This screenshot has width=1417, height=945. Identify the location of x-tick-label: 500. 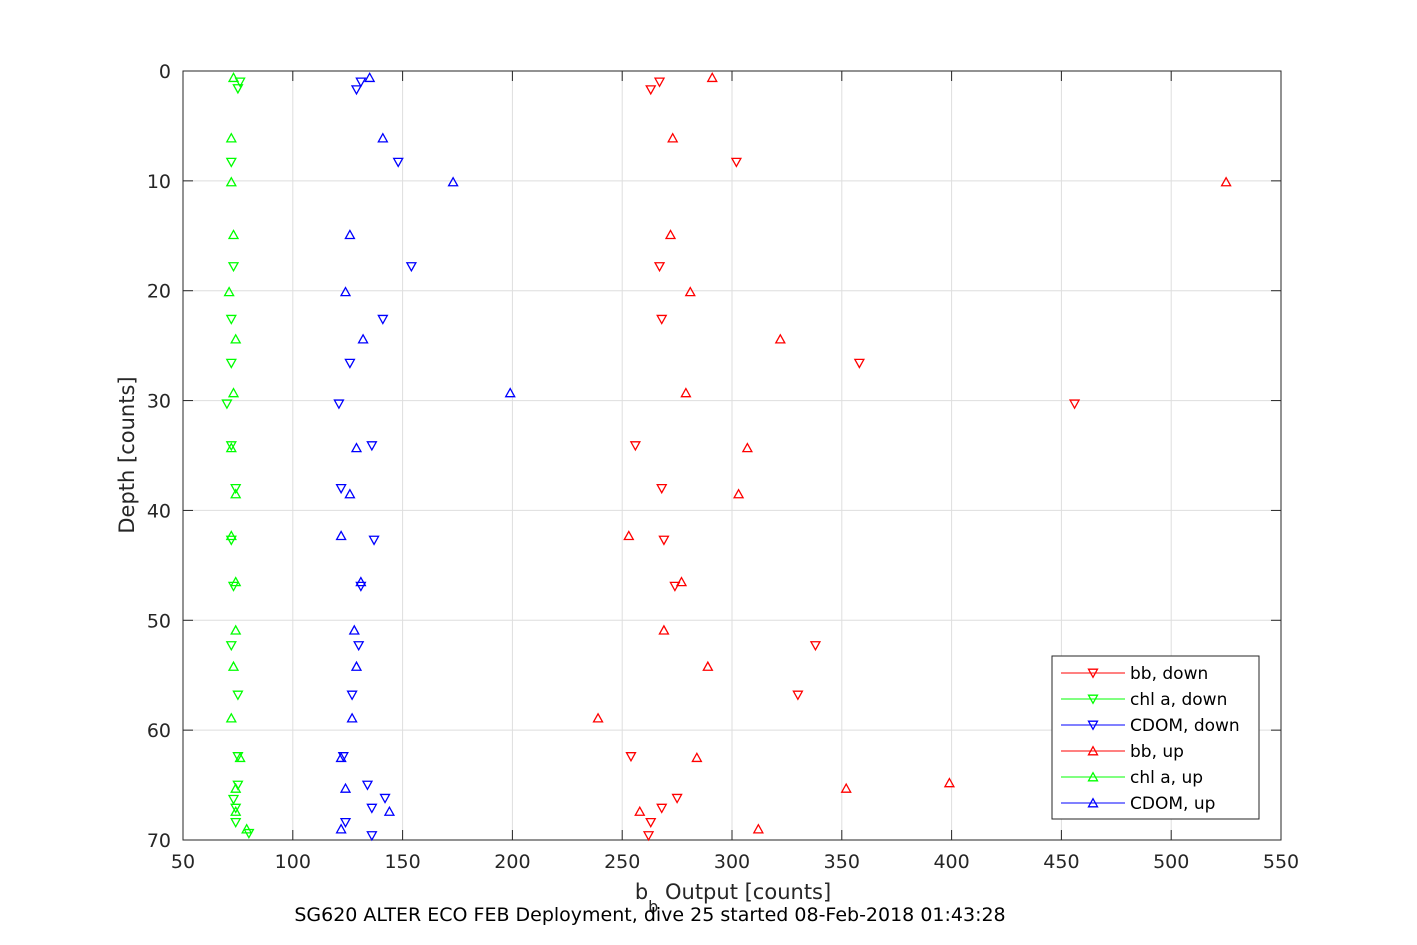
(1171, 862).